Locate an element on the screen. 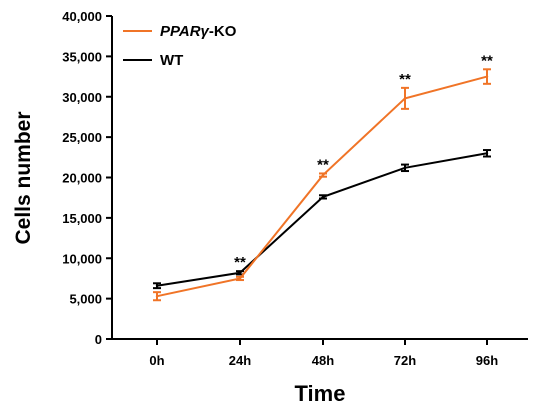 This screenshot has width=550, height=411. y-tick-label: 15,000 is located at coordinates (82, 218).